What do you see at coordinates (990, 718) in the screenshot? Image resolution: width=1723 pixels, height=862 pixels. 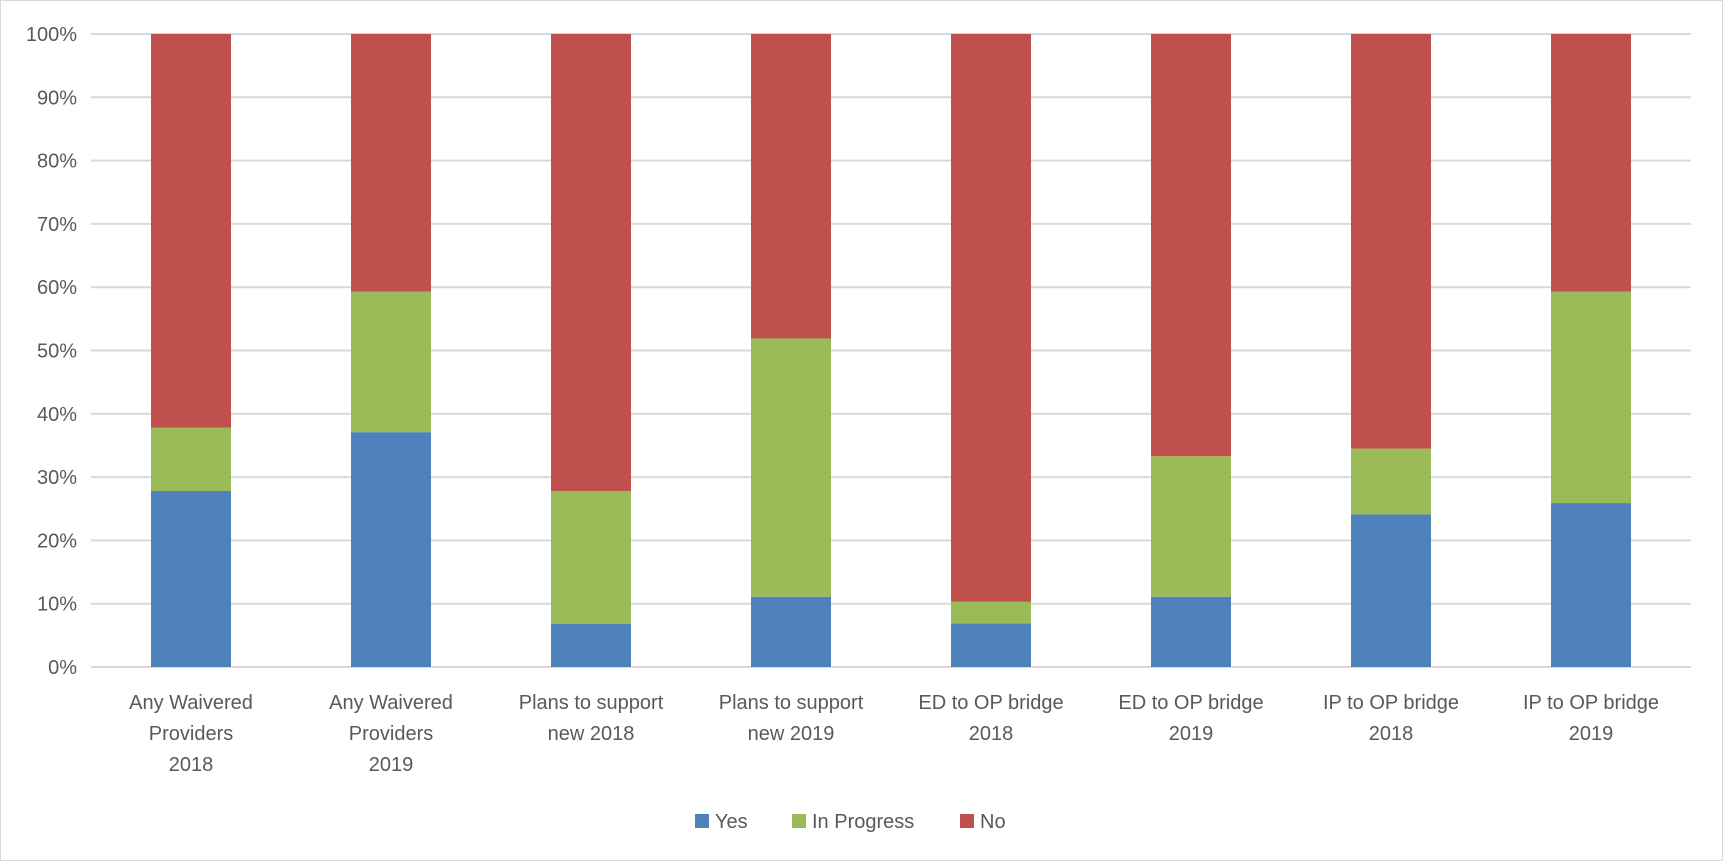 I see `x-category-label: ED to OP bridge 2018` at bounding box center [990, 718].